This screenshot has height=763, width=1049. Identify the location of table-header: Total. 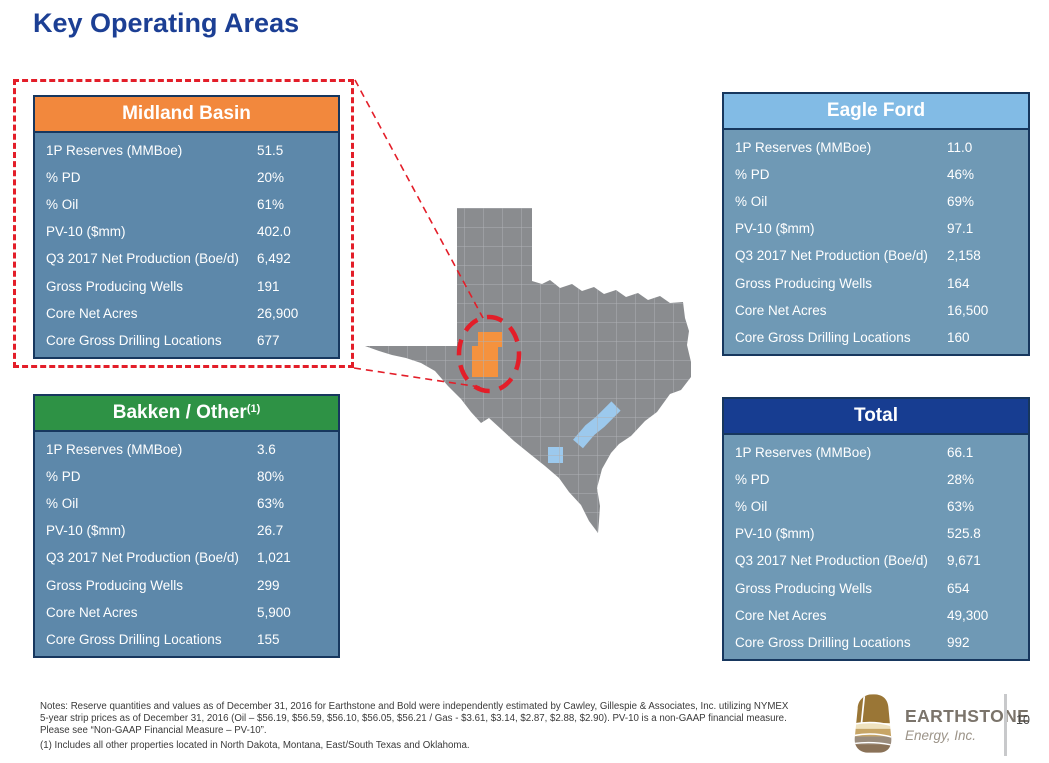
(876, 417).